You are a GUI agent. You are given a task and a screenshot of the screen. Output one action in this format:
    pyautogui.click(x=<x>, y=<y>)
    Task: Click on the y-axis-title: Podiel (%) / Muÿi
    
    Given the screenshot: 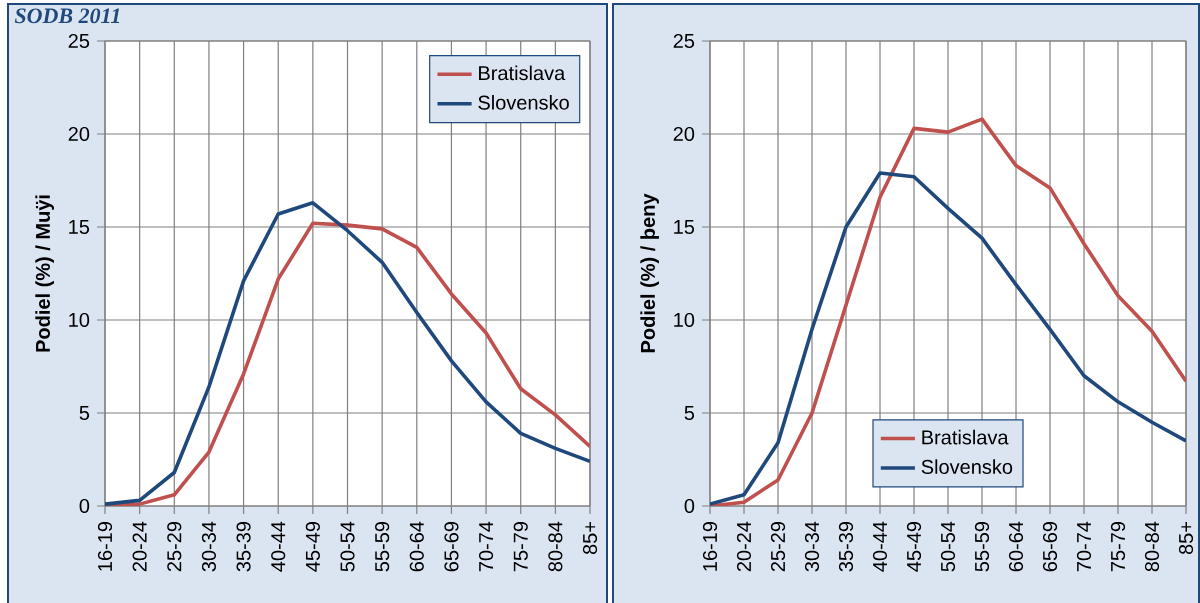 What is the action you would take?
    pyautogui.click(x=44, y=273)
    